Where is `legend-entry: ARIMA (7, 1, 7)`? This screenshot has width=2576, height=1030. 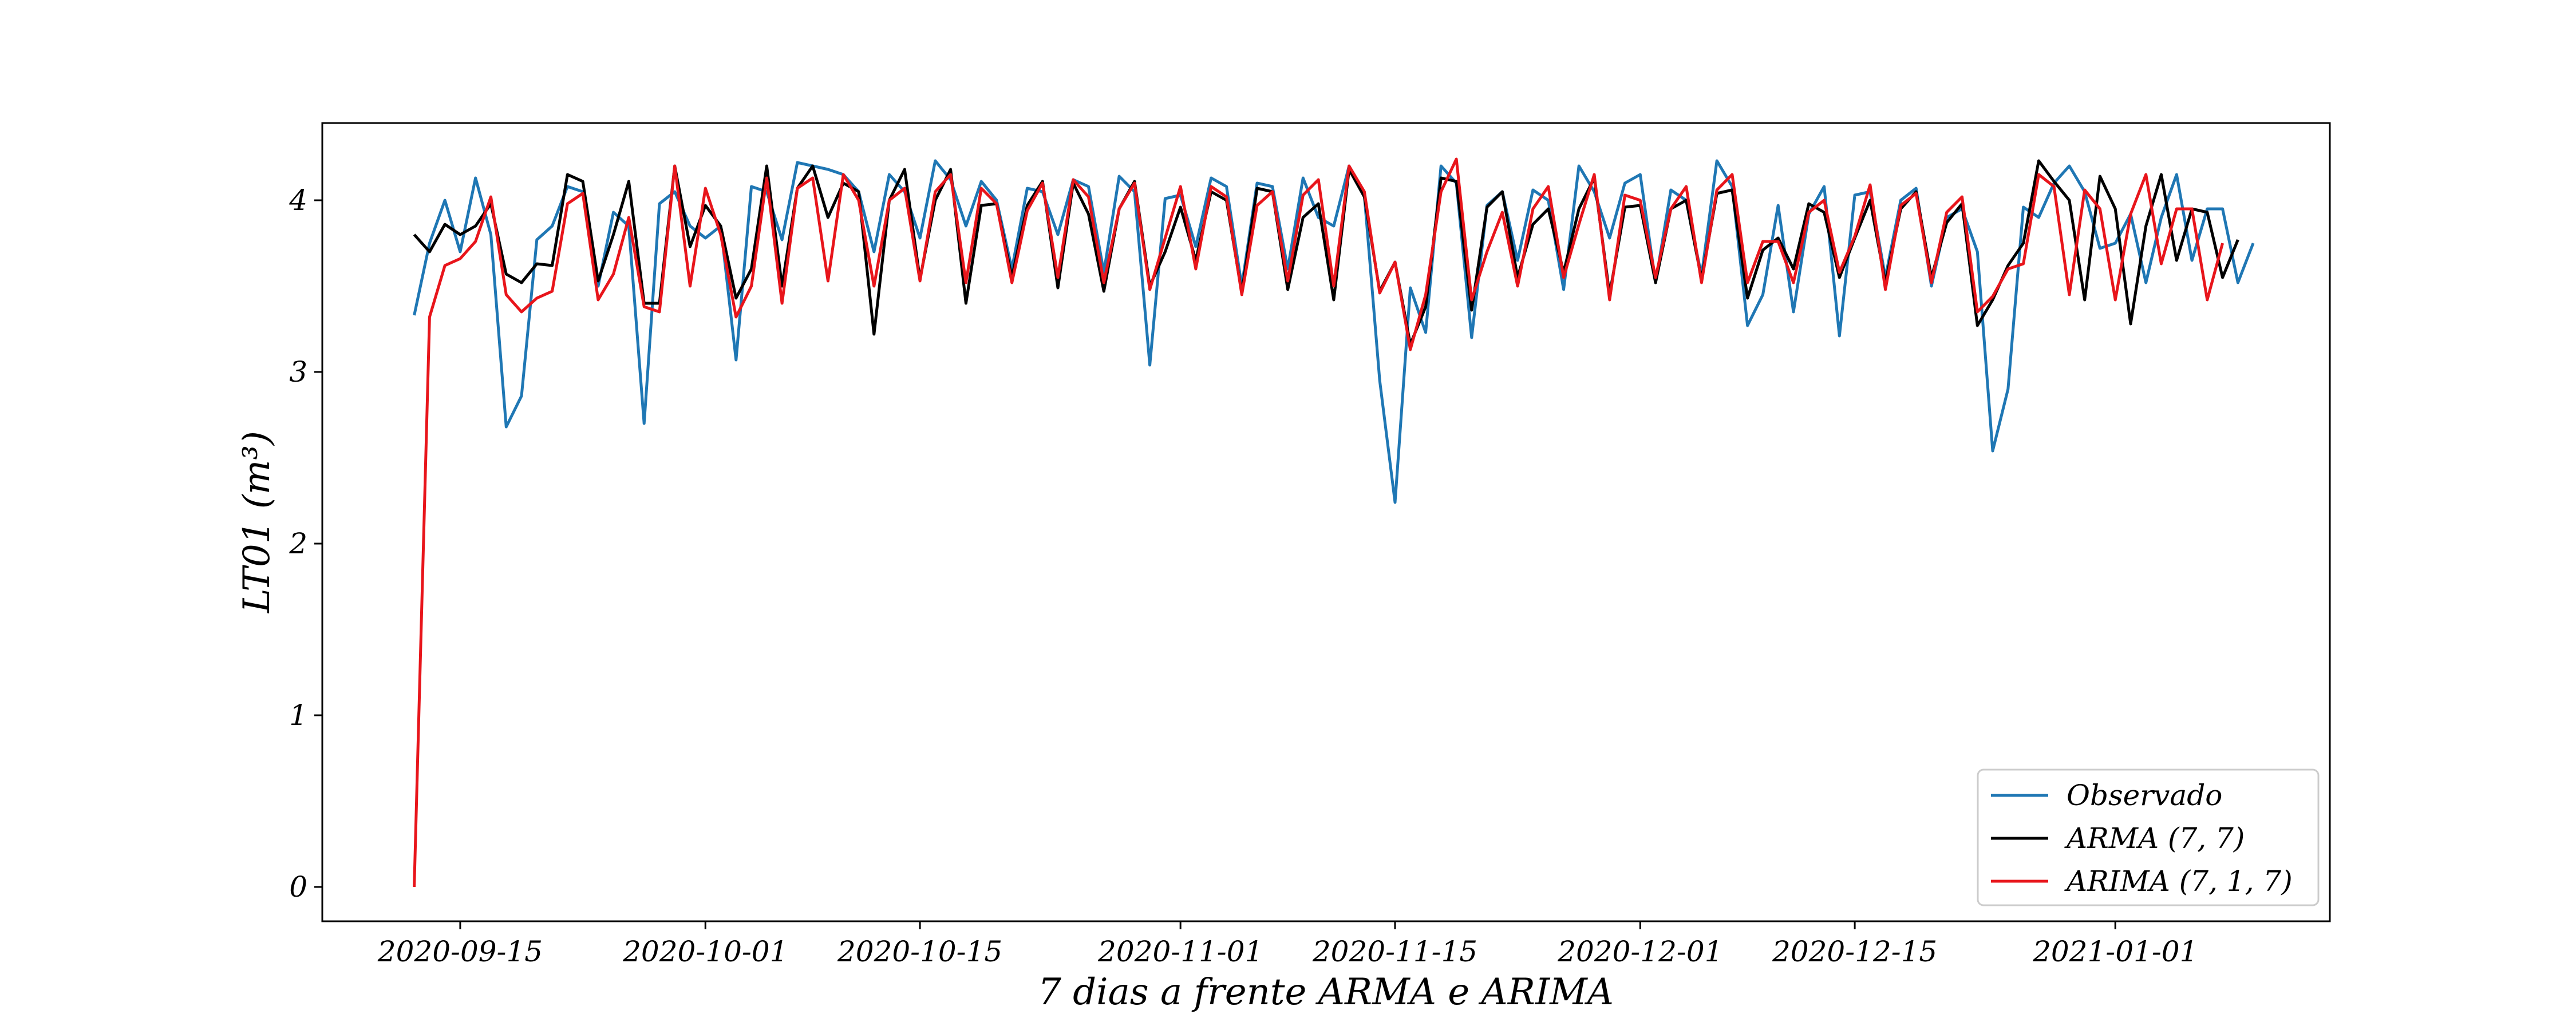 legend-entry: ARIMA (7, 1, 7) is located at coordinates (2178, 881).